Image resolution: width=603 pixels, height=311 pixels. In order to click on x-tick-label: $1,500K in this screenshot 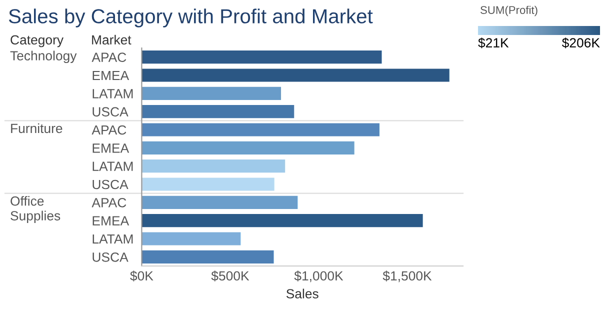, I will do `click(407, 276)`.